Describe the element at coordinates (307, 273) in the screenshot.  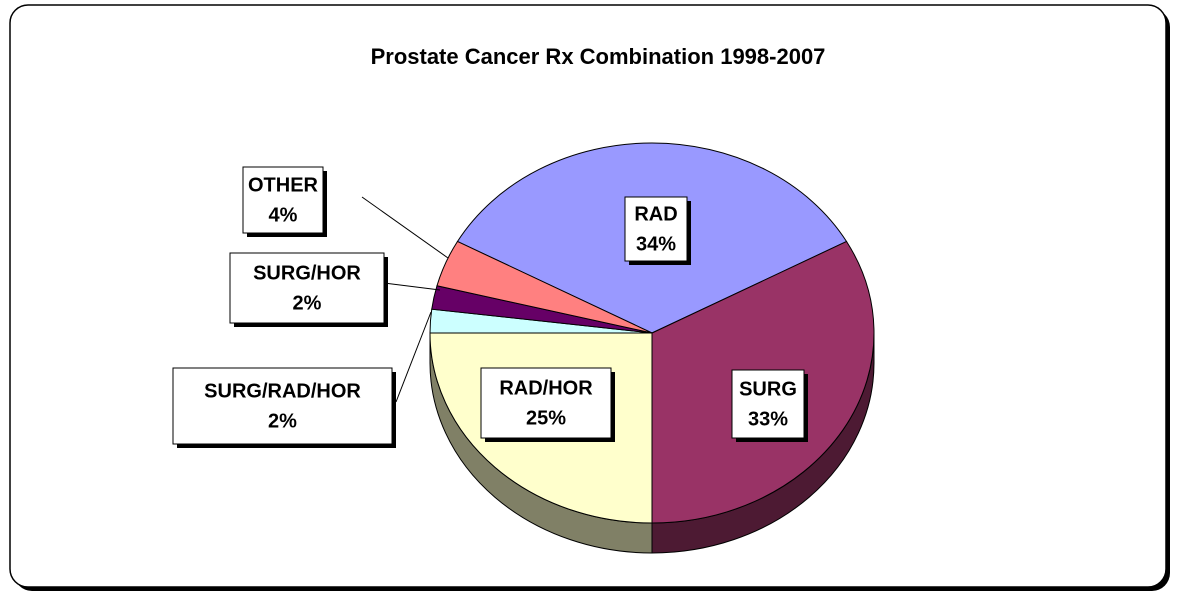
I see `slice-category: SURG/HOR` at that location.